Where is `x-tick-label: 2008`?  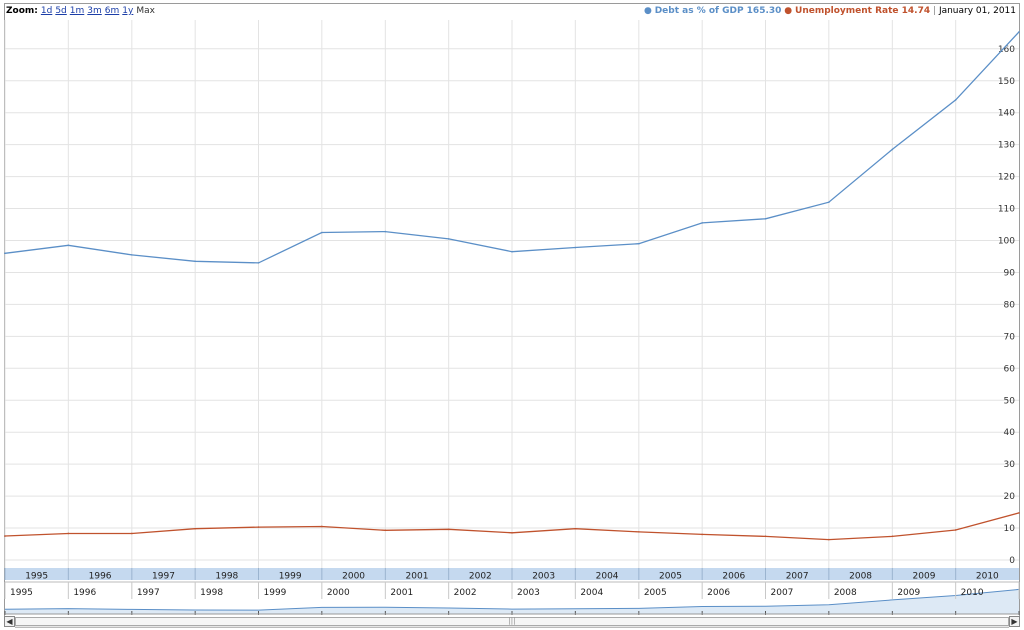
x-tick-label: 2008 is located at coordinates (860, 577).